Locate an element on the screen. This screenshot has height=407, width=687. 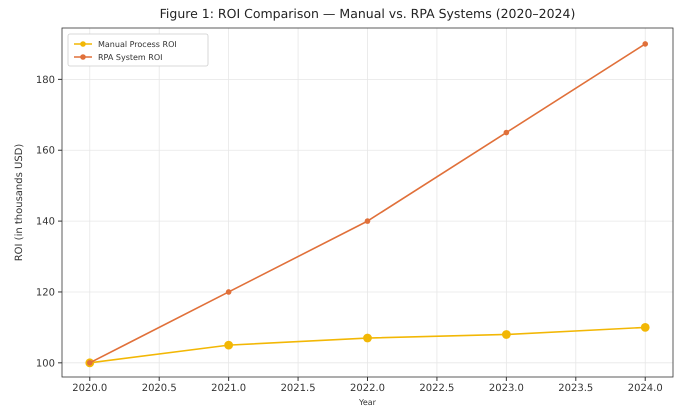
x-tick-label: 2023.5 is located at coordinates (576, 388).